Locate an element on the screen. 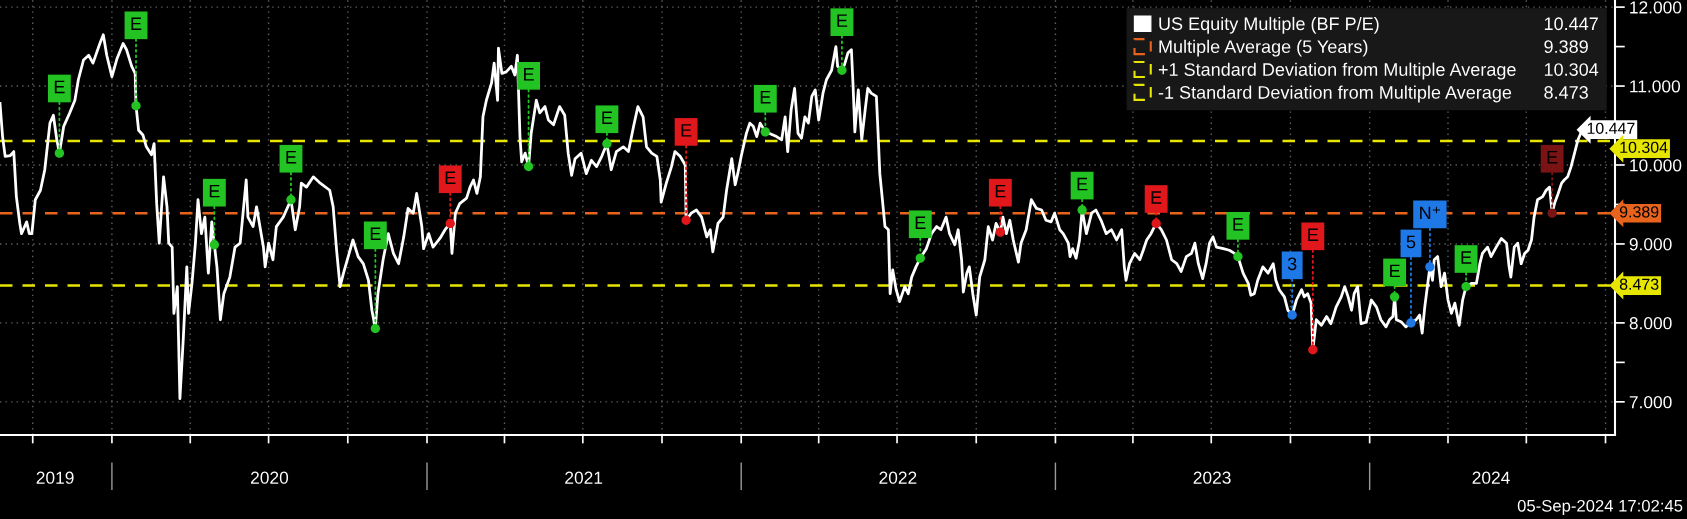  legend-label: US Equity Multiple (BF P/E) is located at coordinates (1269, 25).